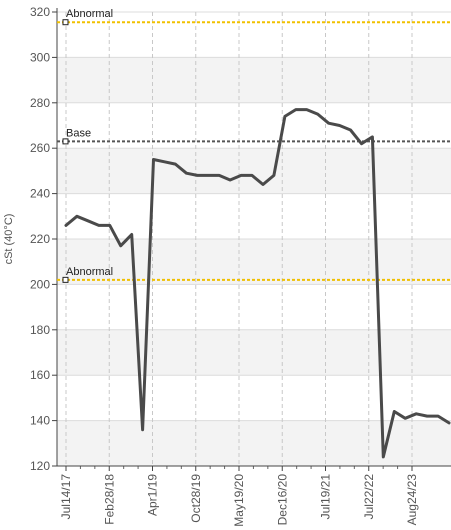 The width and height of the screenshot is (451, 530). I want to click on x-tick-label: Aug24/23, so click(412, 500).